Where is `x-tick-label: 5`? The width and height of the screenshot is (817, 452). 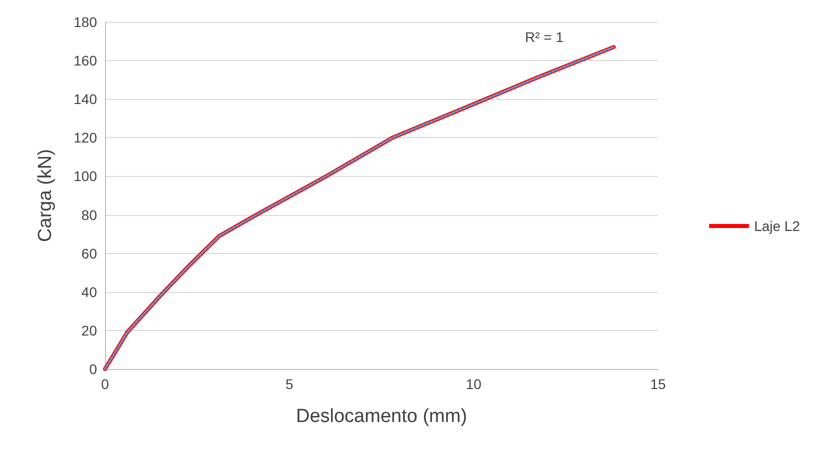 x-tick-label: 5 is located at coordinates (289, 384).